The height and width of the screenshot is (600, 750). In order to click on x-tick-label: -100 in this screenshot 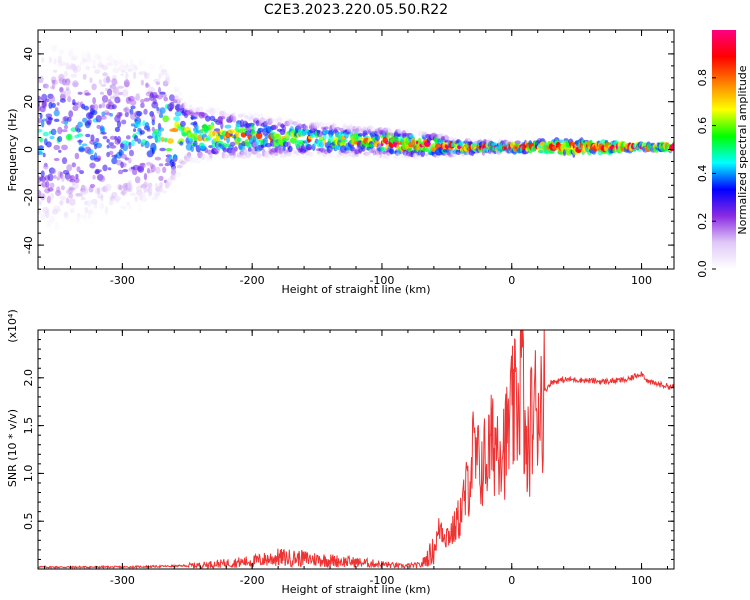, I will do `click(381, 280)`.